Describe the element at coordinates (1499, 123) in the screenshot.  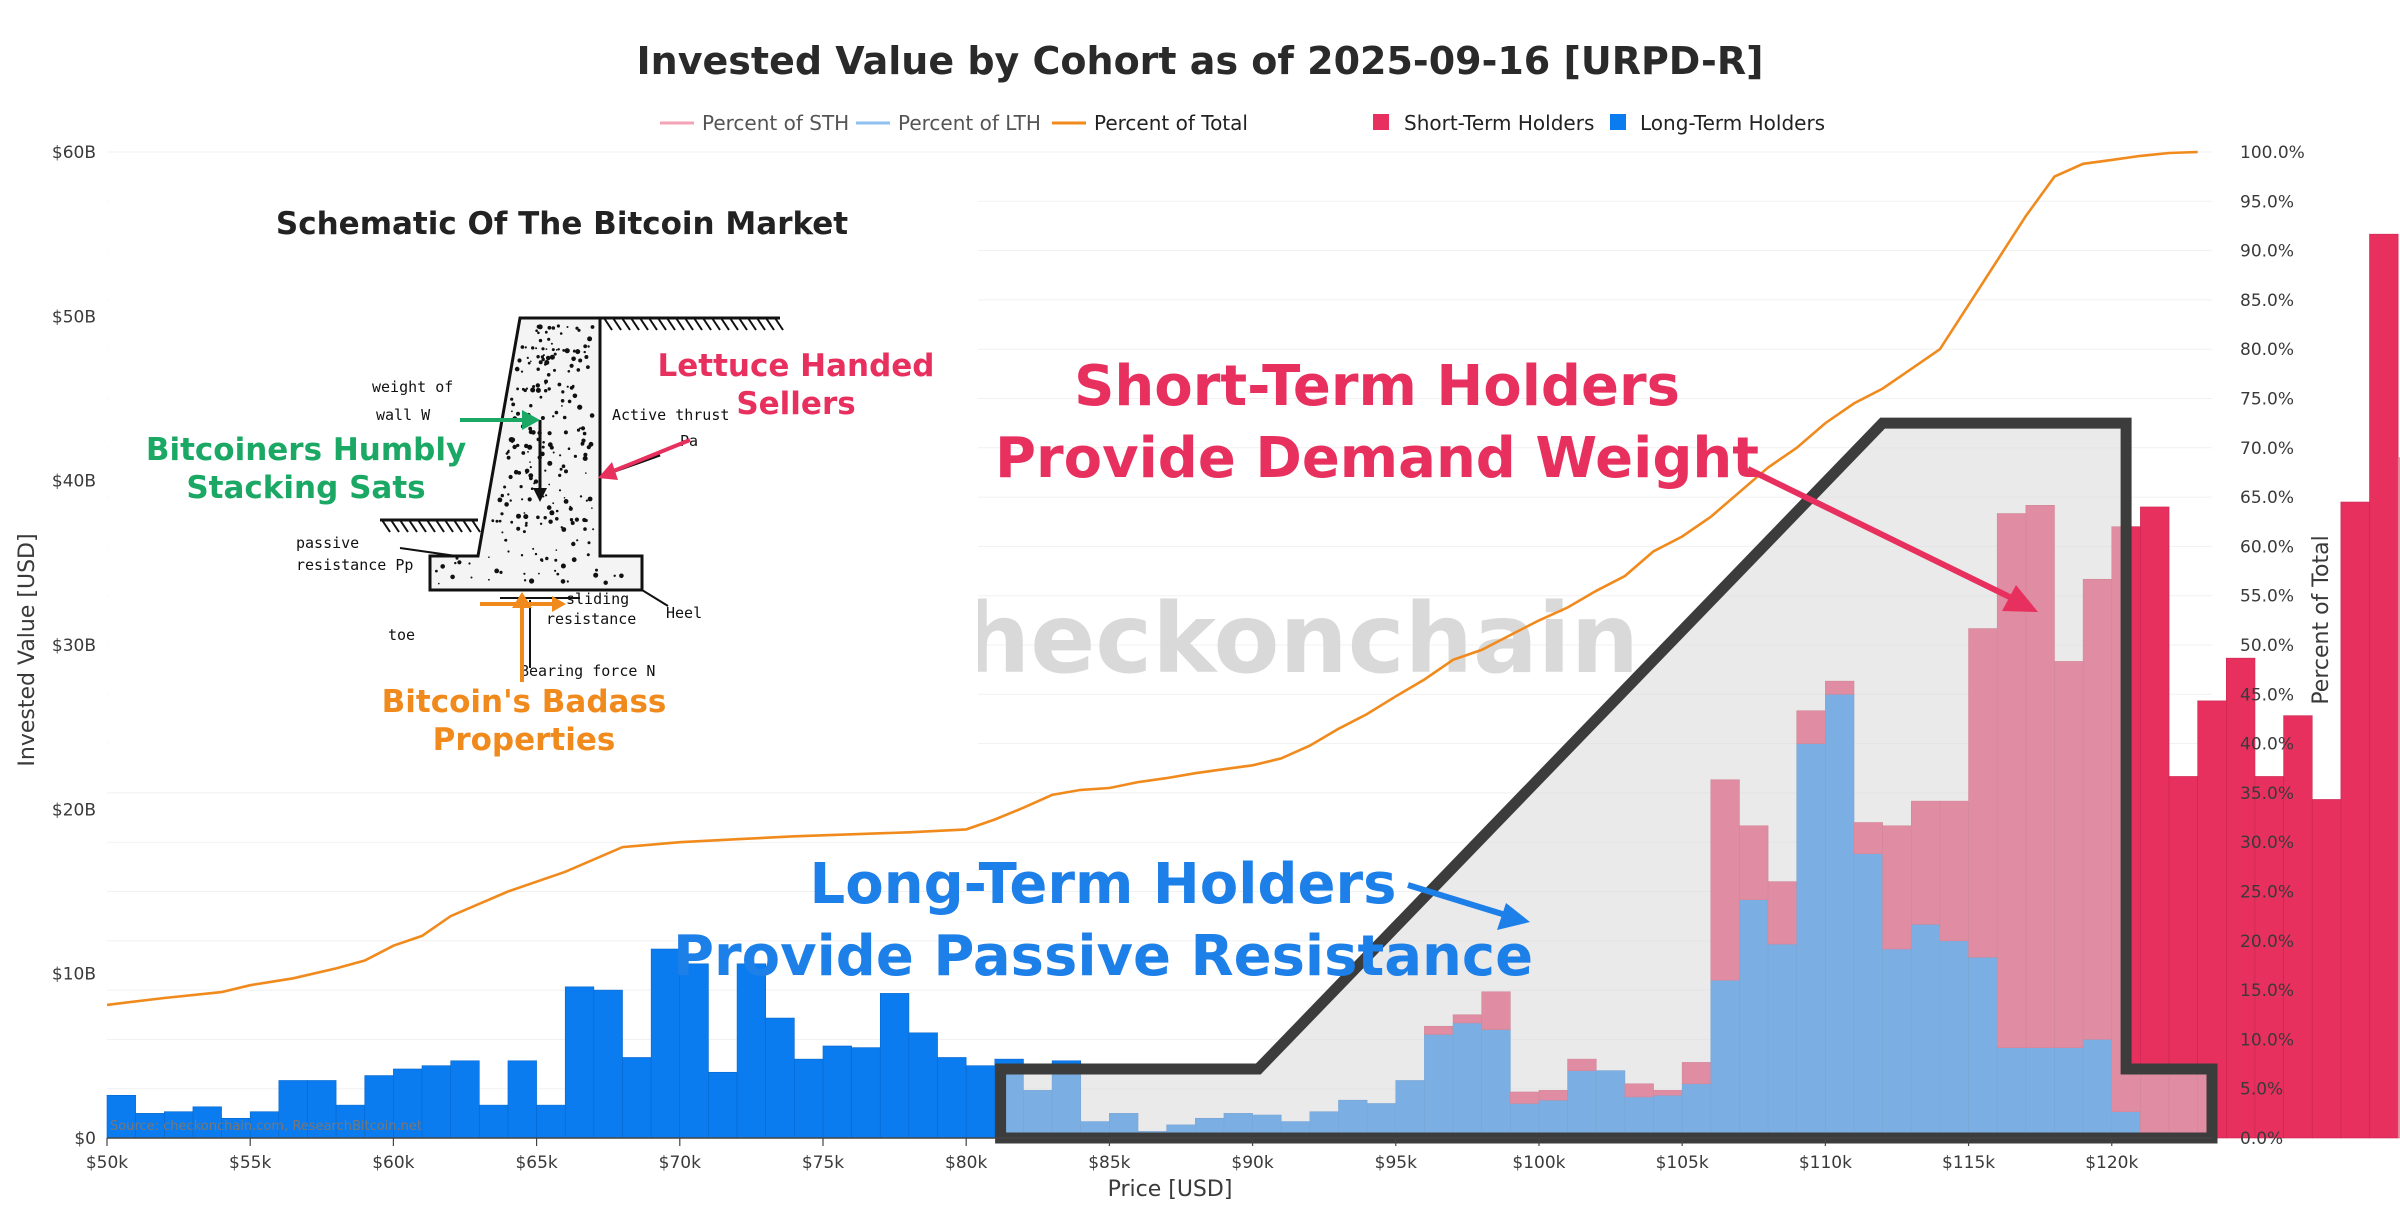
I see `legend-label-sth: Short-Term Holders` at that location.